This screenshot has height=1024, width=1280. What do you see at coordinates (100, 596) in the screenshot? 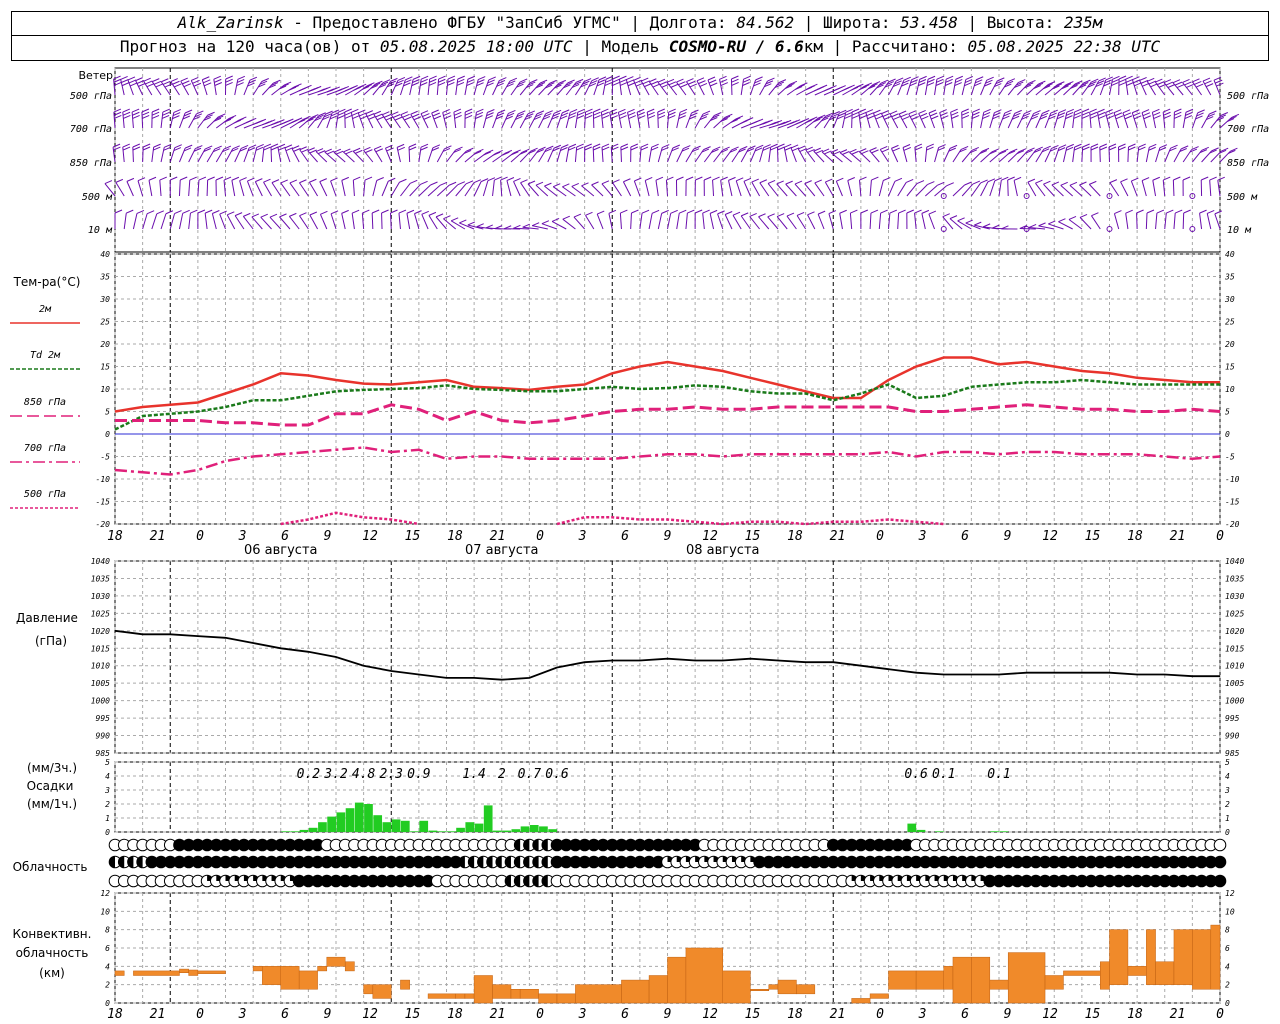
I see `pres-tick-left: 1030` at bounding box center [100, 596].